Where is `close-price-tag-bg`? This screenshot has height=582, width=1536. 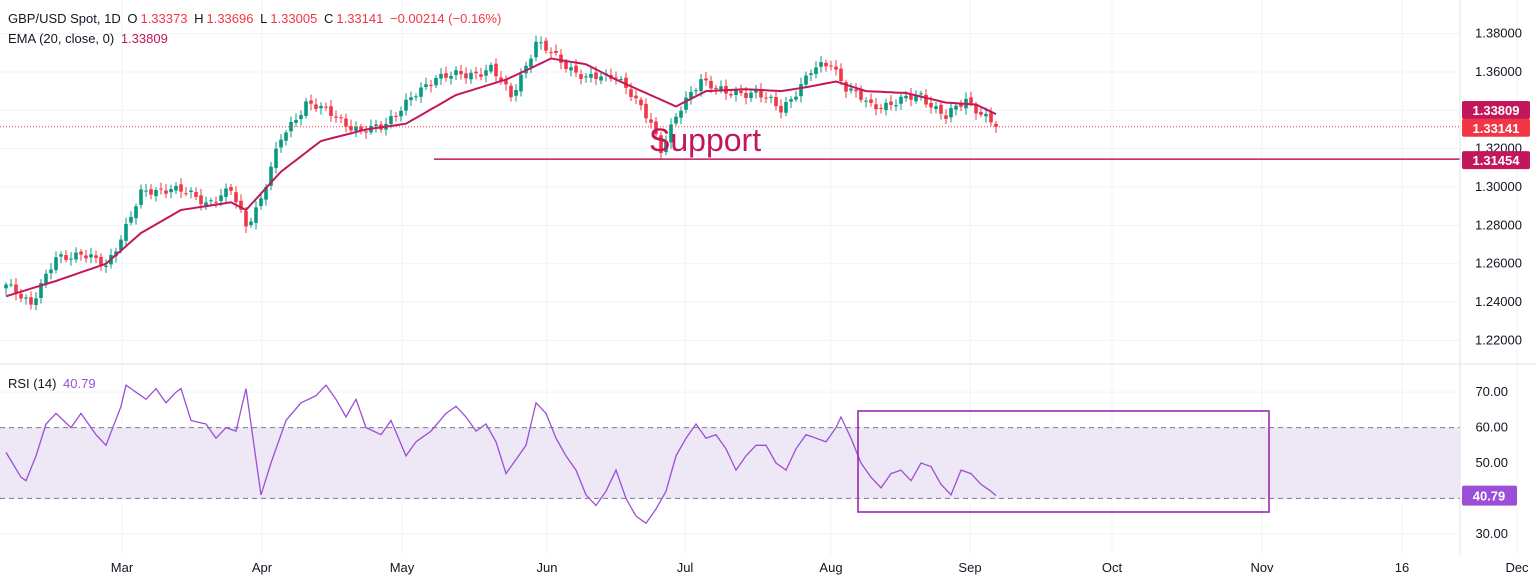 close-price-tag-bg is located at coordinates (1496, 127).